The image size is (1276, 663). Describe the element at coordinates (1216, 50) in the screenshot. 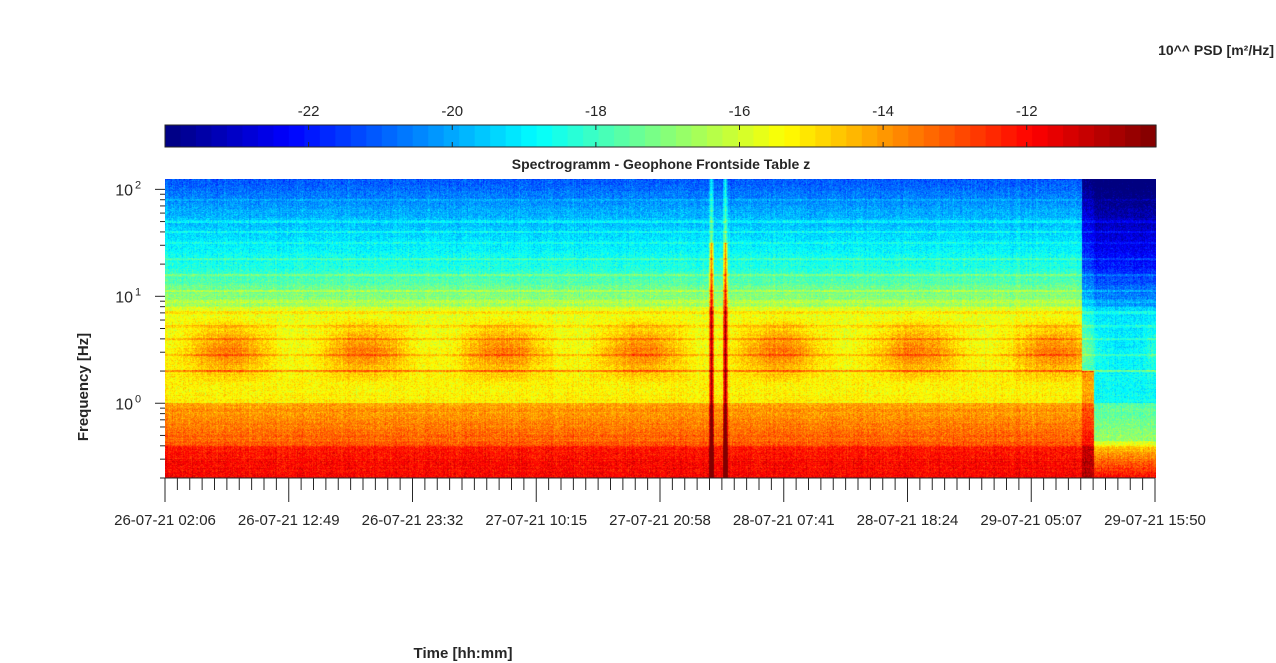

I see `colorbar-label: 10^^ PSD [m²/Hz]` at that location.